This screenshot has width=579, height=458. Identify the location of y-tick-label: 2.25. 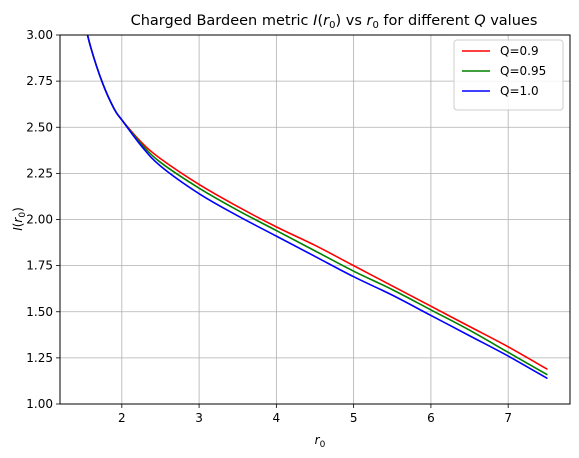
(39, 173).